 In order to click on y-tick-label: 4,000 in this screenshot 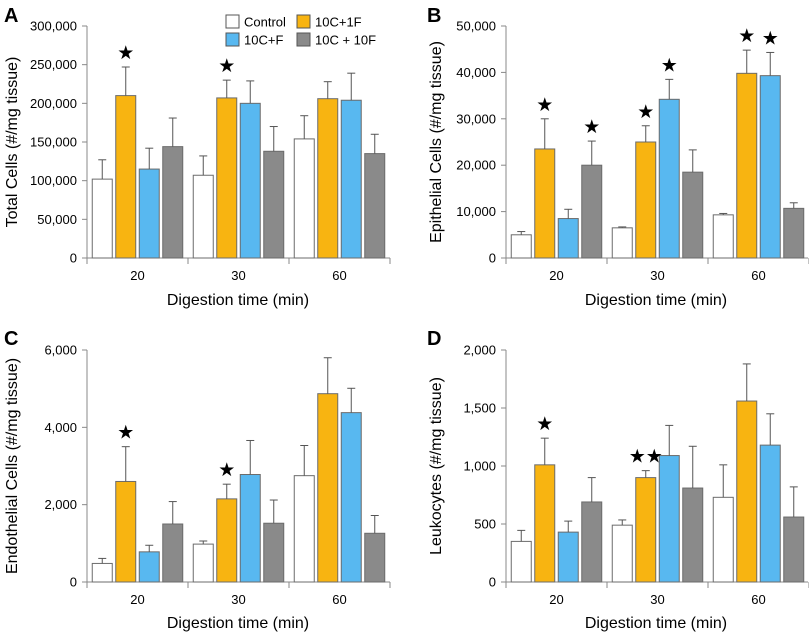, I will do `click(60, 427)`.